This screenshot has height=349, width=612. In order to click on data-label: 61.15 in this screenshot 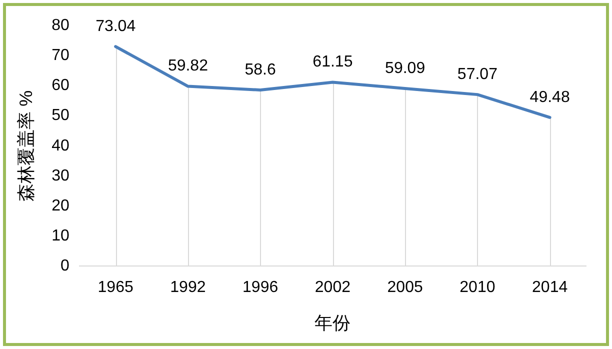, I will do `click(332, 62)`.